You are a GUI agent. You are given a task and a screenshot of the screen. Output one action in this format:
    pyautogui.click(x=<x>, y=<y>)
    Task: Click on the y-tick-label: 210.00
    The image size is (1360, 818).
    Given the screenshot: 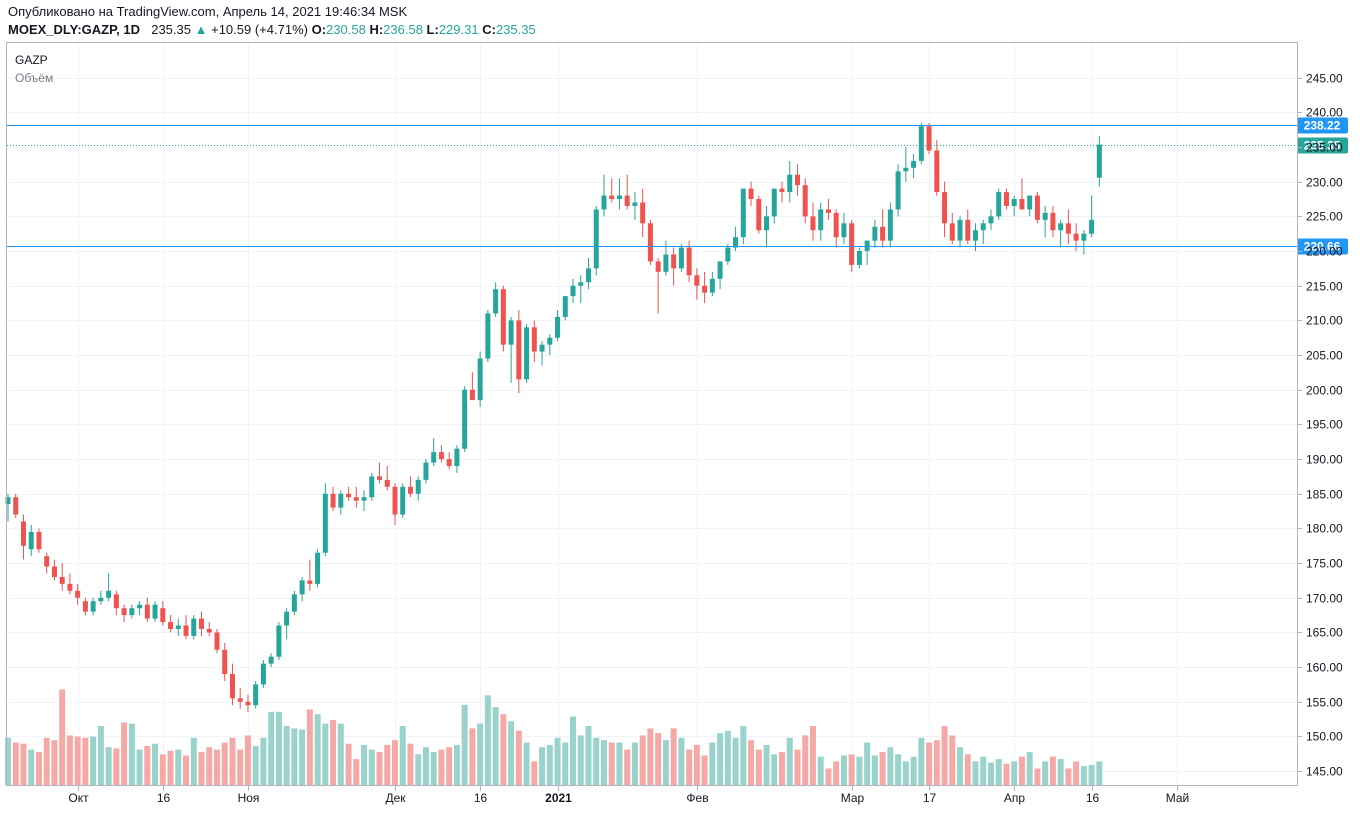 What is the action you would take?
    pyautogui.click(x=1324, y=321)
    